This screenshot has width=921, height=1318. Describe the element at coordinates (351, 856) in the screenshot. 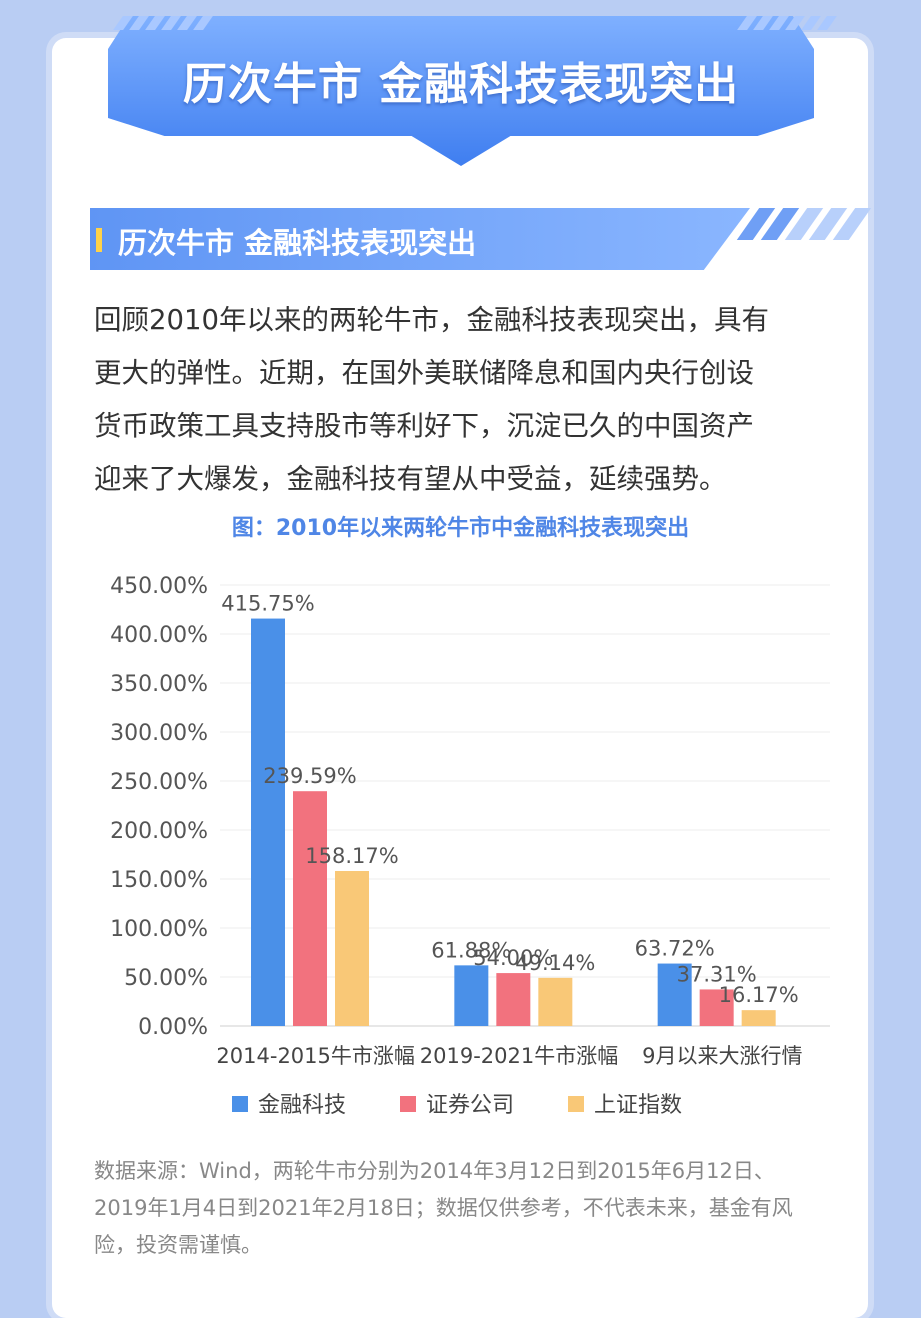

I see `data-label: 158.17%` at that location.